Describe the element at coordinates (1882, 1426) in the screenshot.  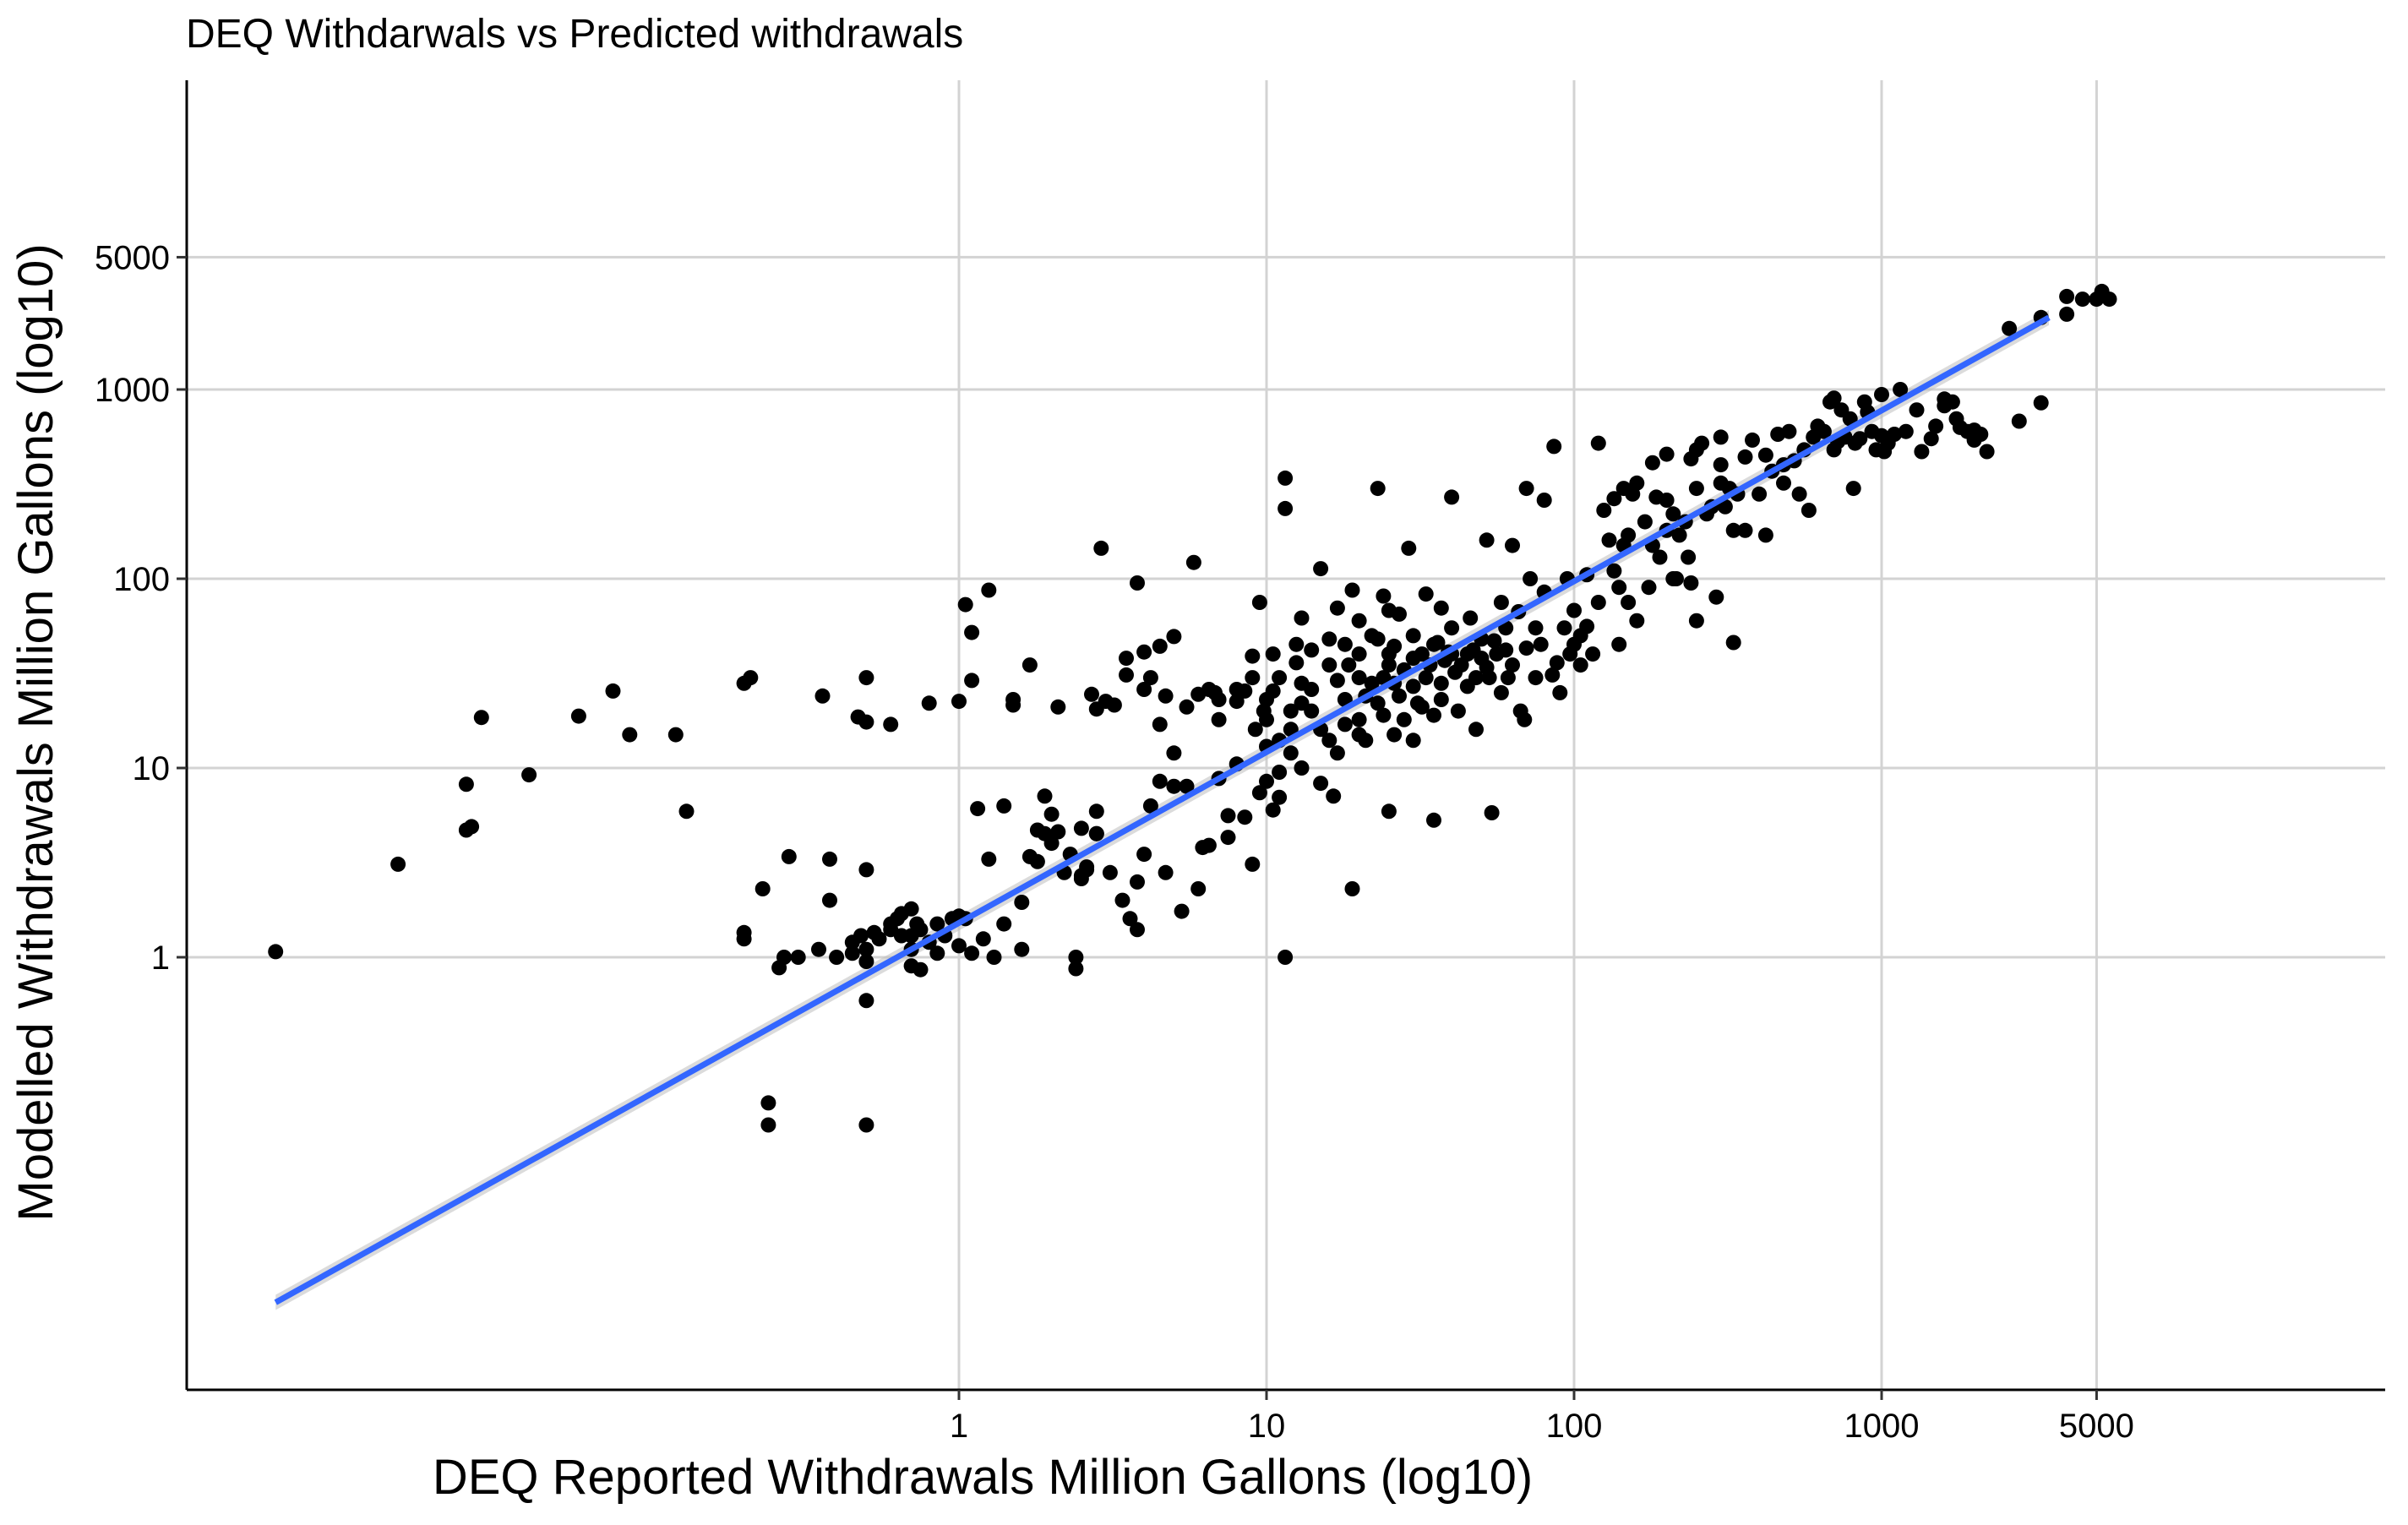
I see `x-tick-label: 1000` at that location.